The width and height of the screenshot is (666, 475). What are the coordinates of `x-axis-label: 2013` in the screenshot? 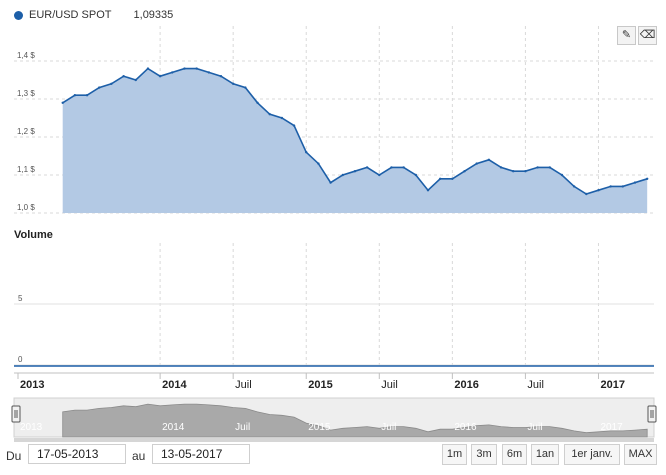 It's located at (32, 385).